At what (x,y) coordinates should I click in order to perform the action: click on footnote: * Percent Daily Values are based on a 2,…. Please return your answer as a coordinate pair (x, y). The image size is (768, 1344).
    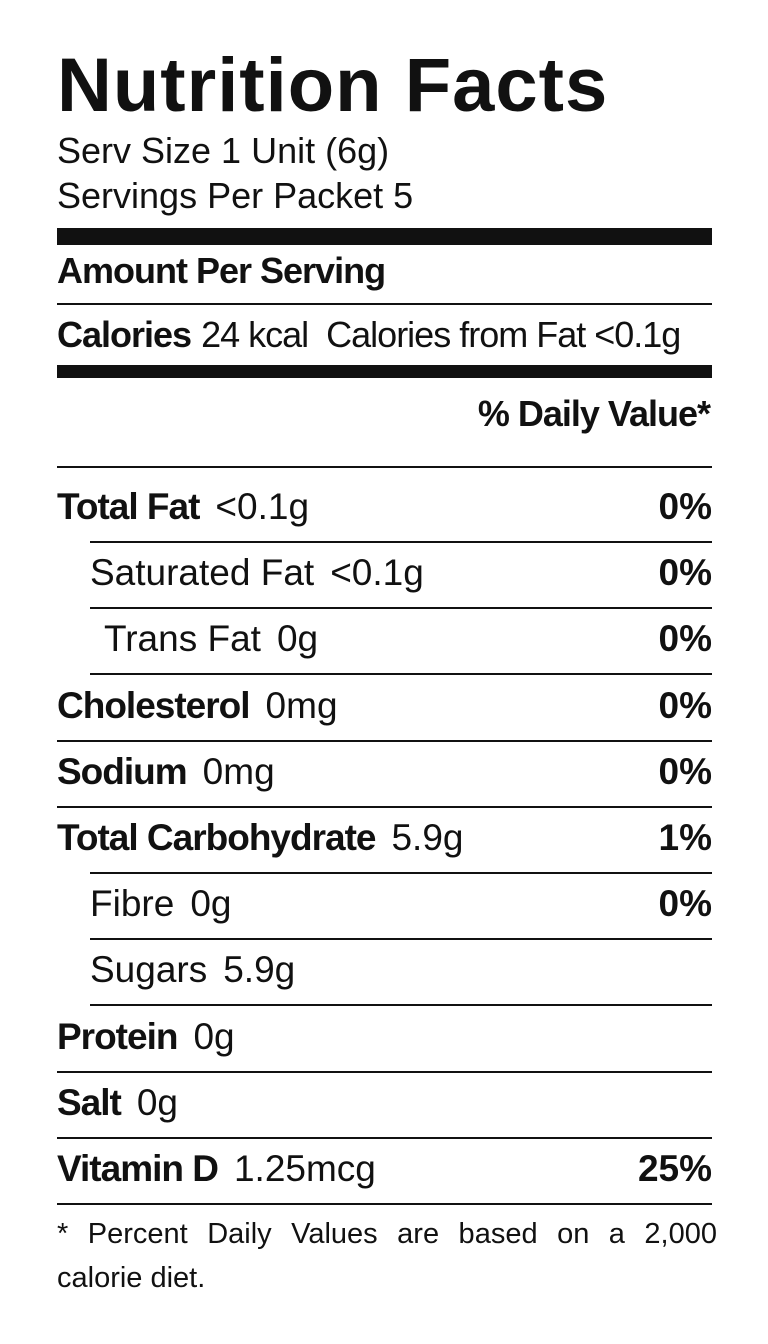
    Looking at the image, I should click on (387, 1256).